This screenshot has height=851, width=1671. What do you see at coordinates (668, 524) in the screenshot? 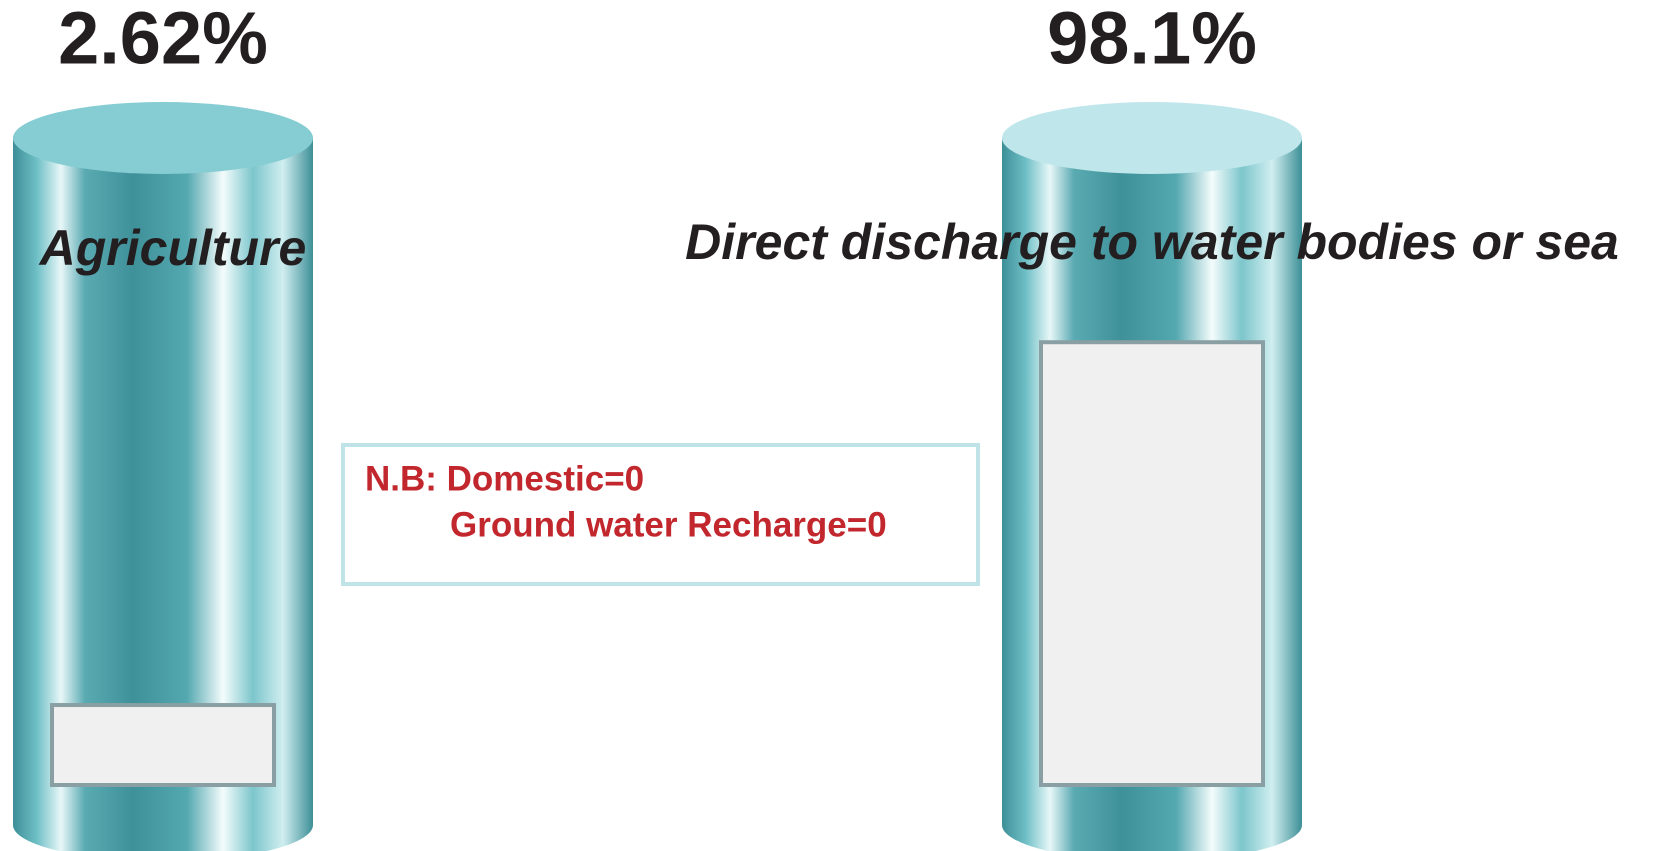
I see `note-line: Ground water Recharge=0` at bounding box center [668, 524].